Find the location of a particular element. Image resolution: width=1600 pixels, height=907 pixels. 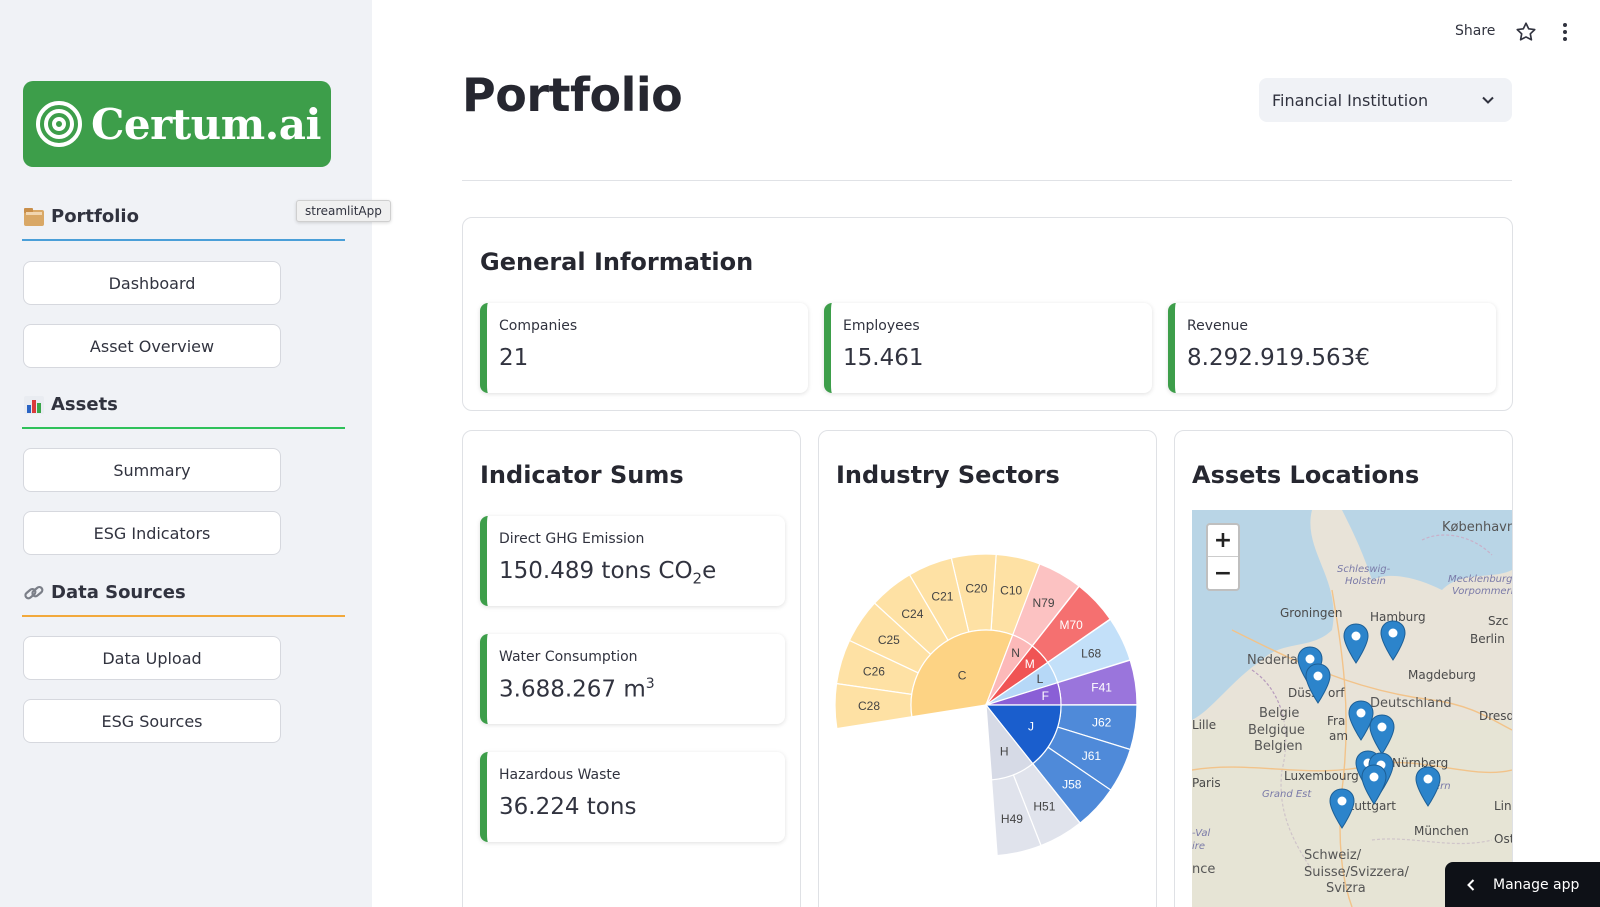

sector-label-n79: N79 is located at coordinates (1044, 603).